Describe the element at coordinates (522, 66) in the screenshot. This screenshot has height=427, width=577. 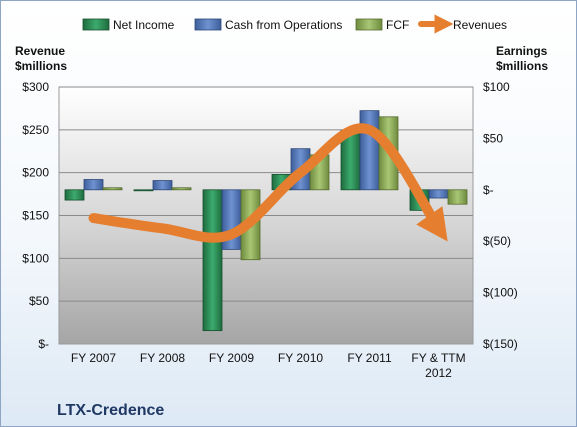
I see `right-axis-title: $millions` at that location.